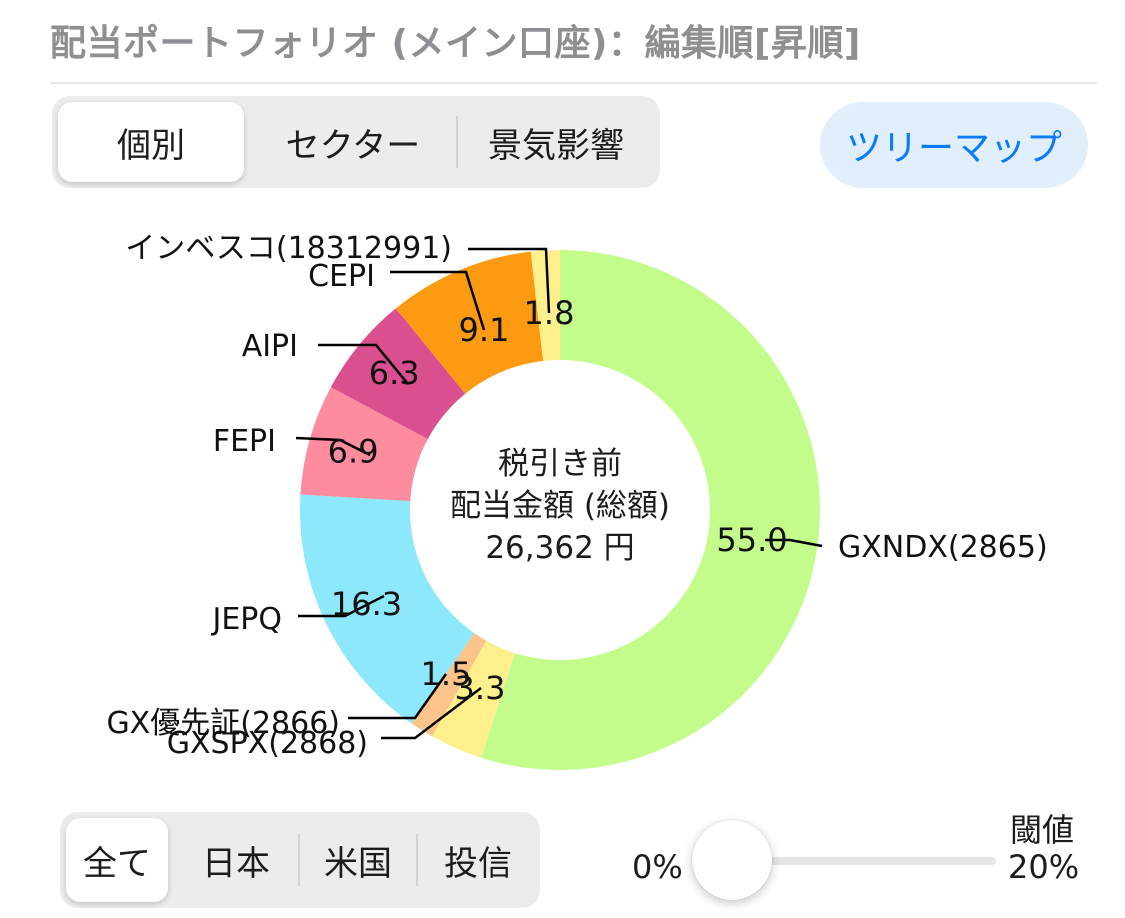  Describe the element at coordinates (353, 145) in the screenshot. I see `tab-sector: セクター` at that location.